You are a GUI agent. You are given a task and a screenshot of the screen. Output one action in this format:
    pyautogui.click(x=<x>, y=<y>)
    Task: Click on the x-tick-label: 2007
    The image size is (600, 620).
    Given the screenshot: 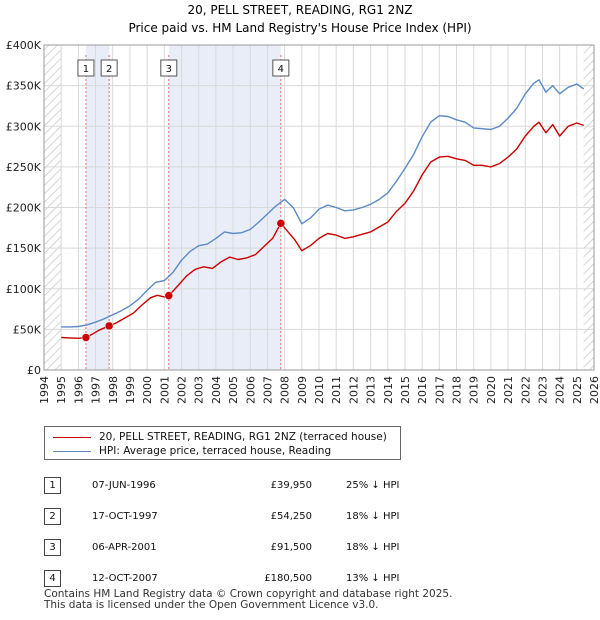 What is the action you would take?
    pyautogui.click(x=267, y=390)
    